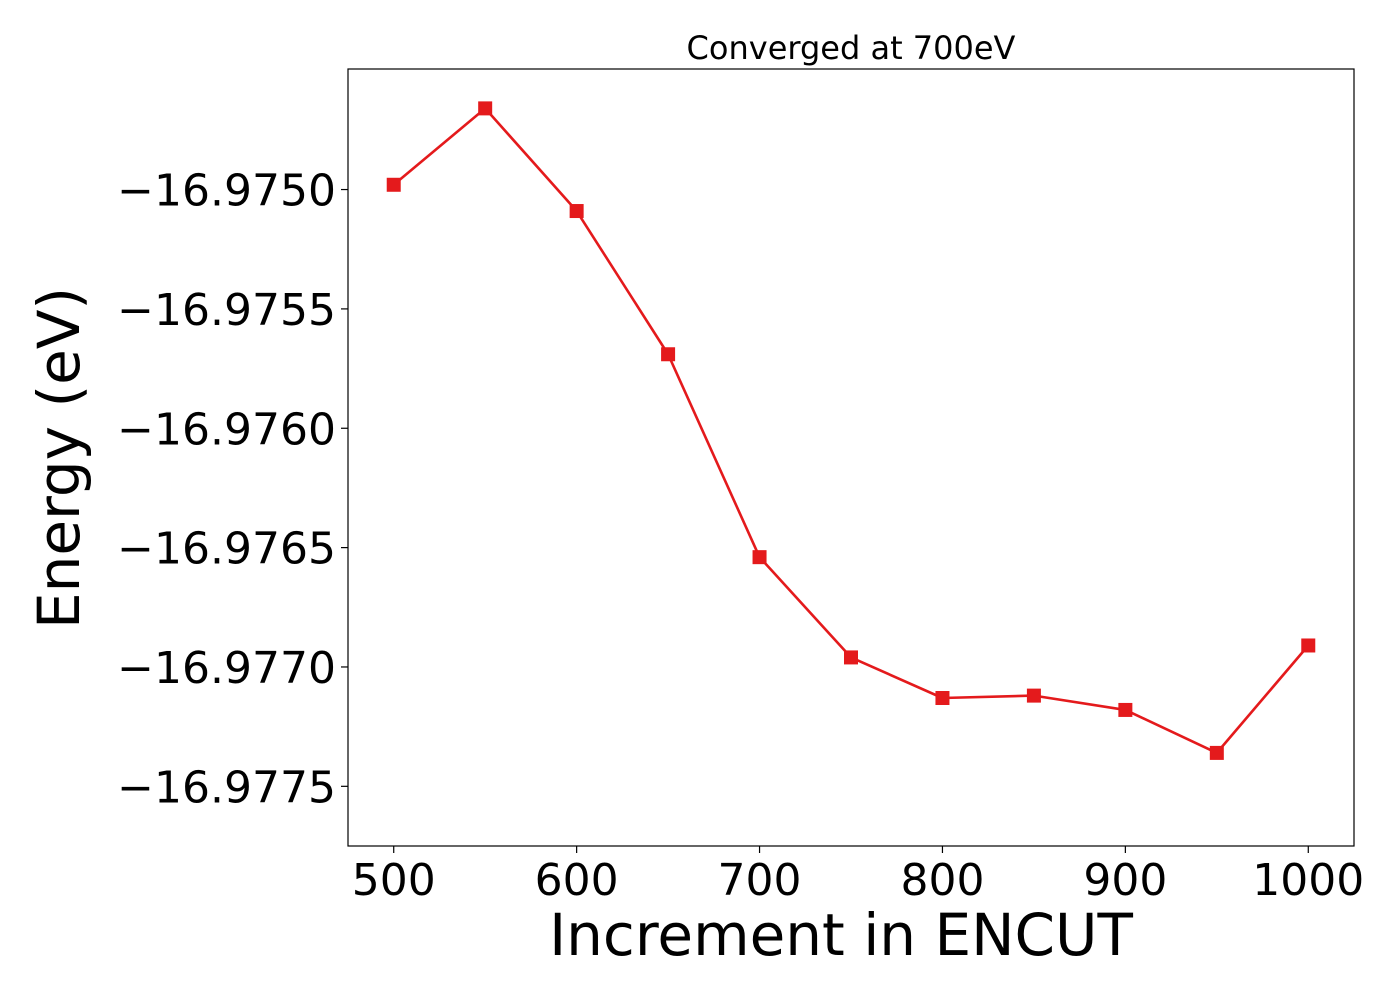  What do you see at coordinates (942, 880) in the screenshot?
I see `x-tick-label: 800` at bounding box center [942, 880].